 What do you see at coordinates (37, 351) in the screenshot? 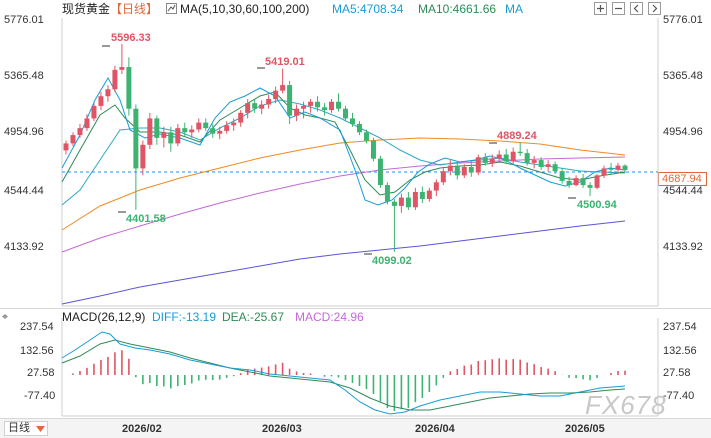
I see `macd-axis-left-2: 132.56` at bounding box center [37, 351].